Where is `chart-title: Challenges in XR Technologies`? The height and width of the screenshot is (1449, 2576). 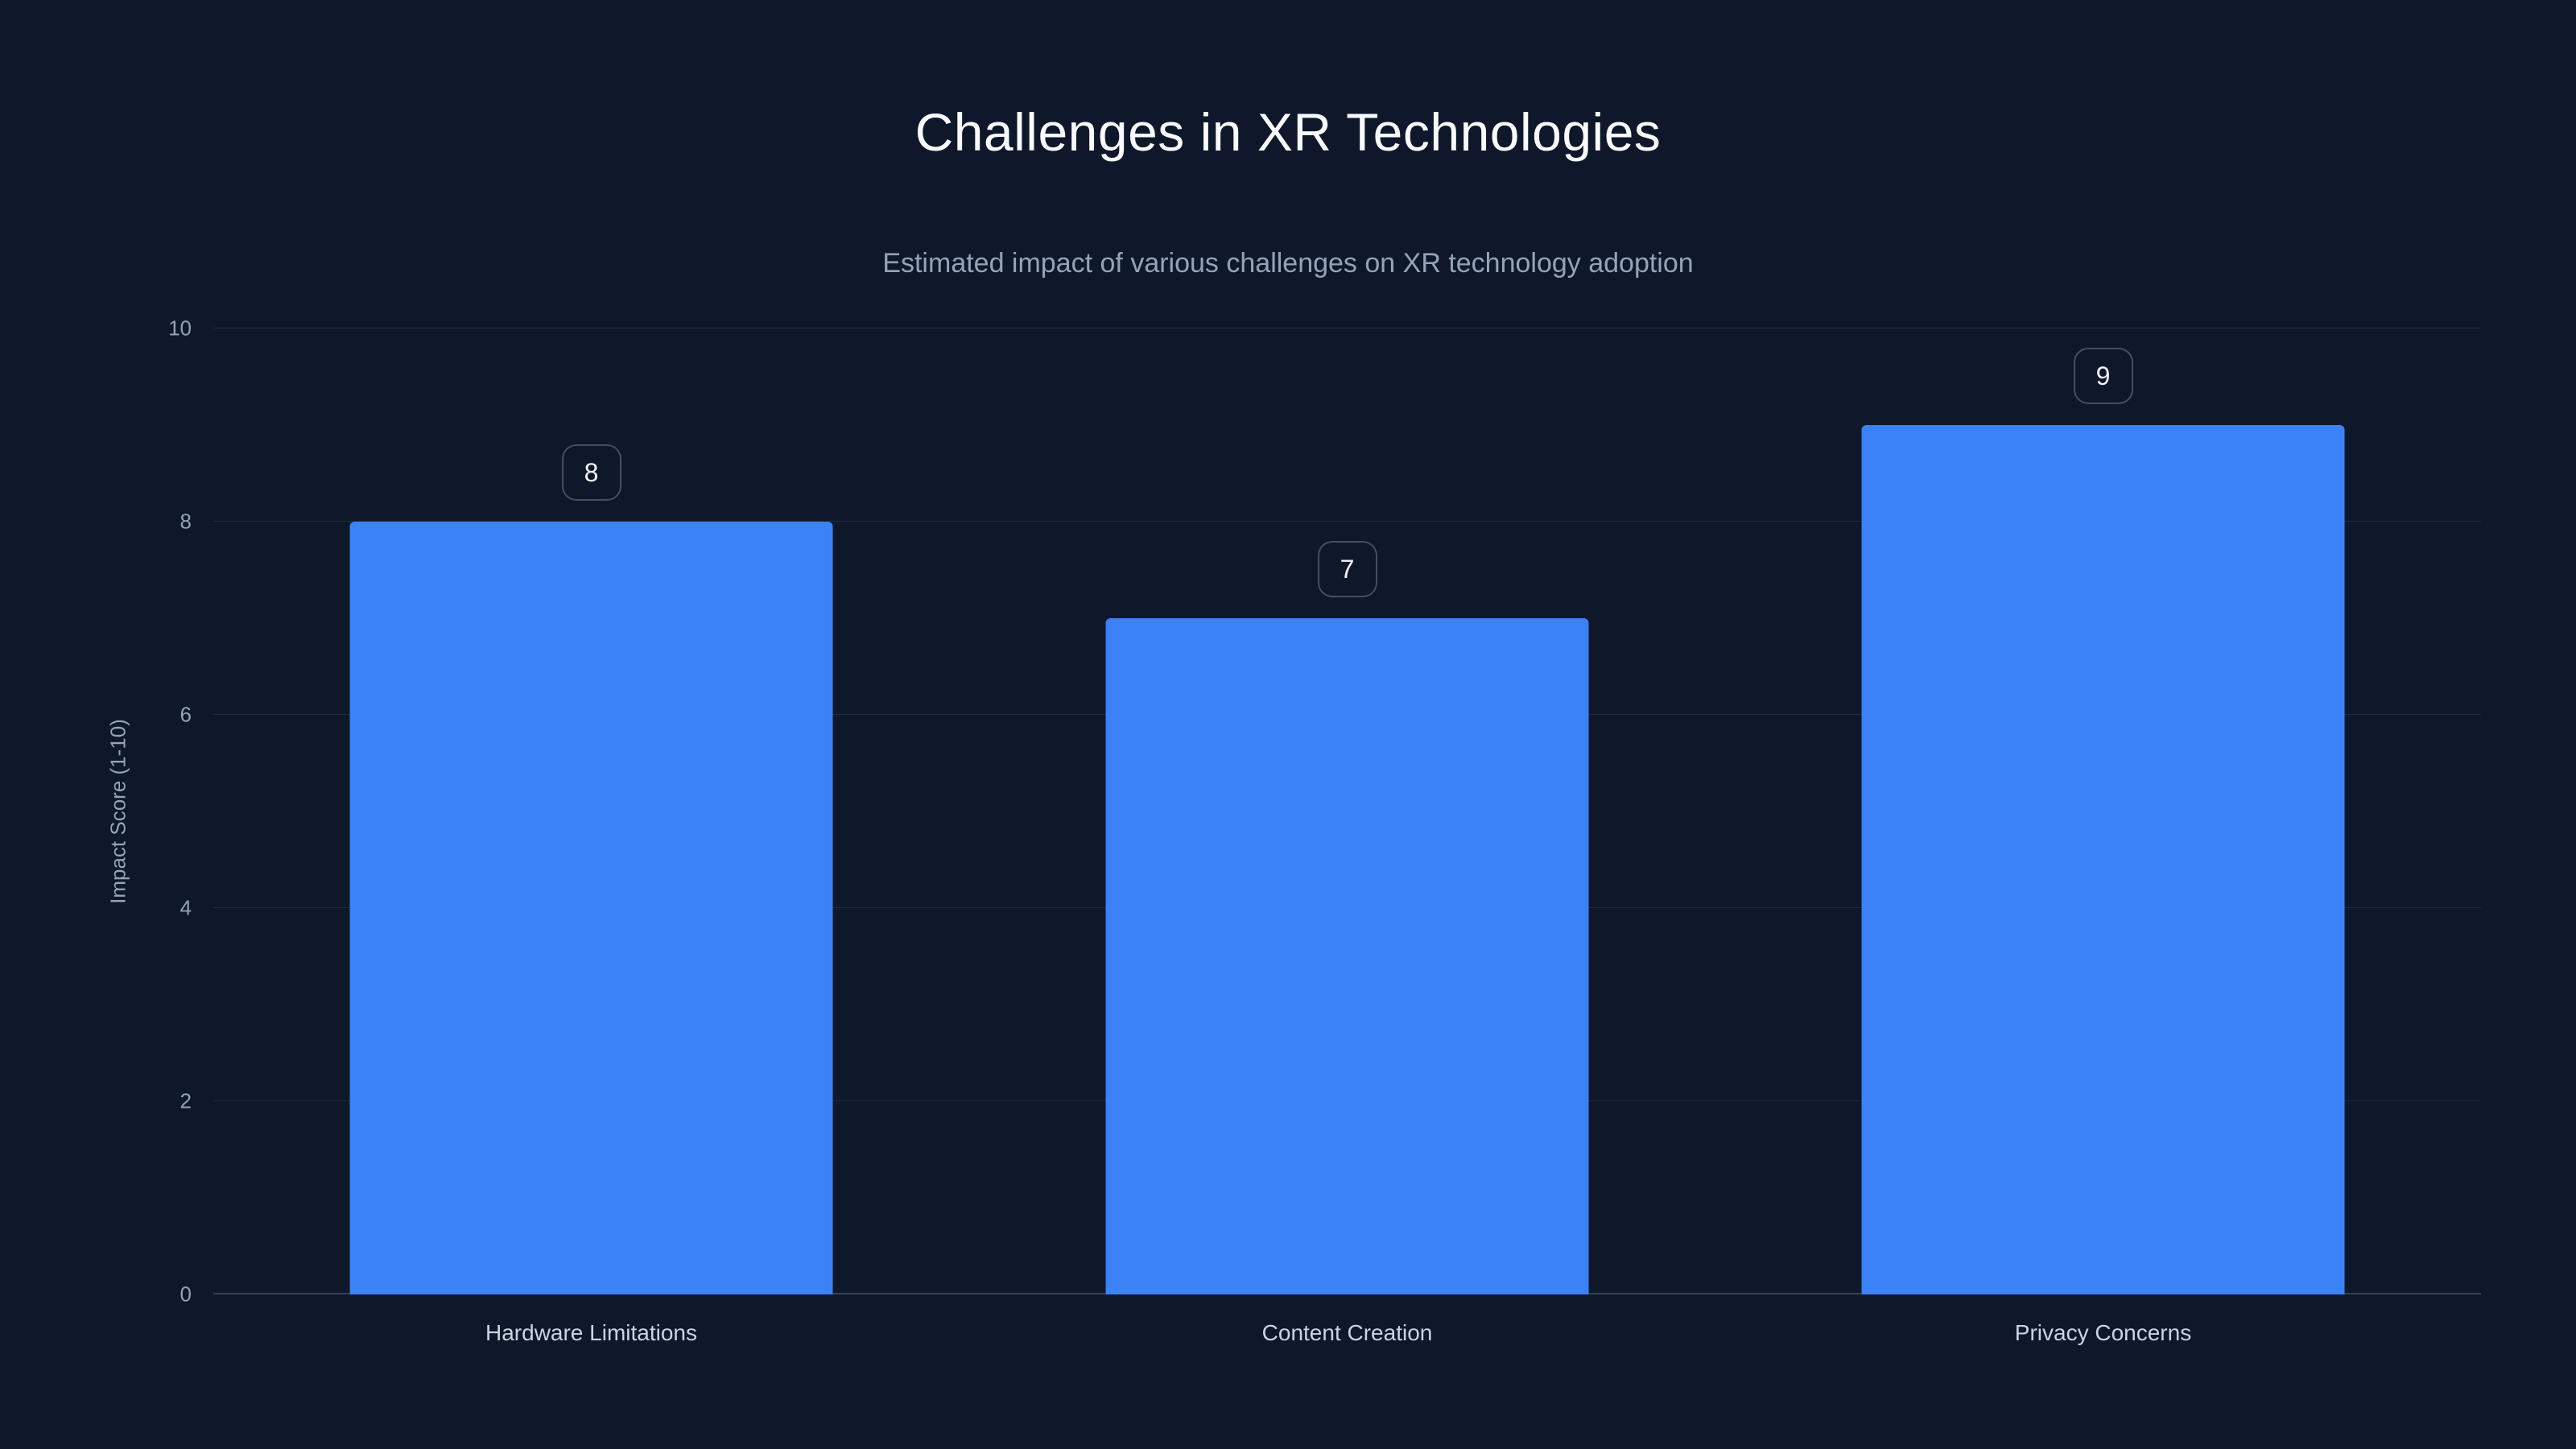
chart-title: Challenges in XR Technologies is located at coordinates (1288, 132).